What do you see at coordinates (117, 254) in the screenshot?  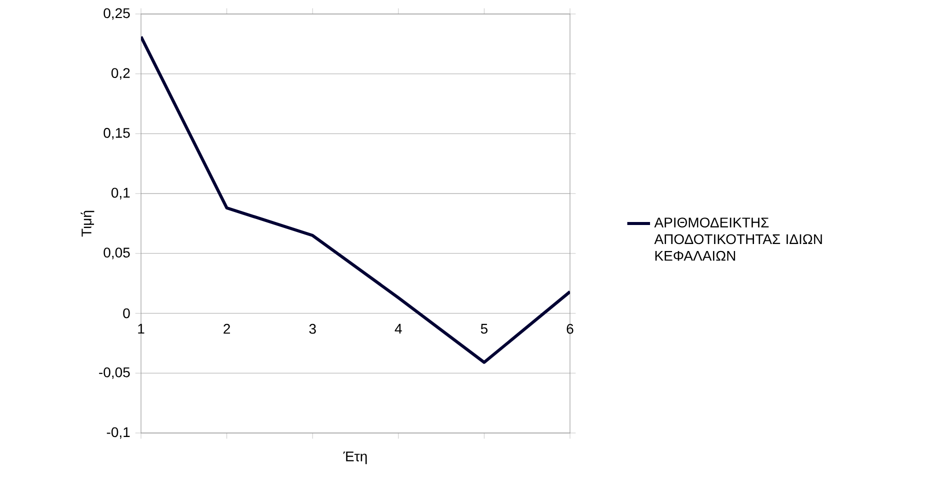 I see `y-tick-label: 0,05` at bounding box center [117, 254].